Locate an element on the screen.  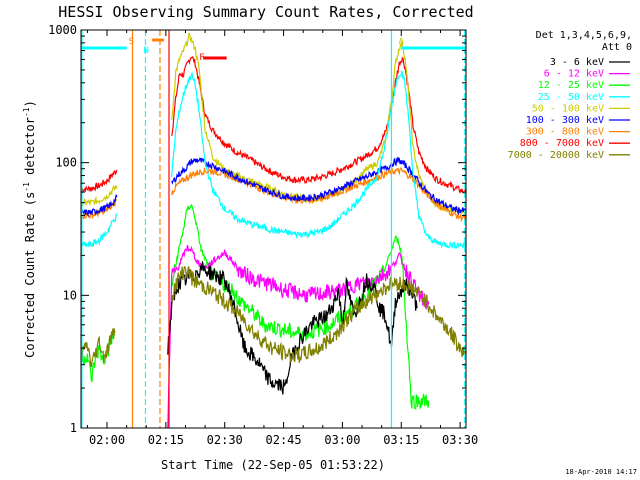
timestamp: 18-Apr-2010 14:17 is located at coordinates (601, 472).